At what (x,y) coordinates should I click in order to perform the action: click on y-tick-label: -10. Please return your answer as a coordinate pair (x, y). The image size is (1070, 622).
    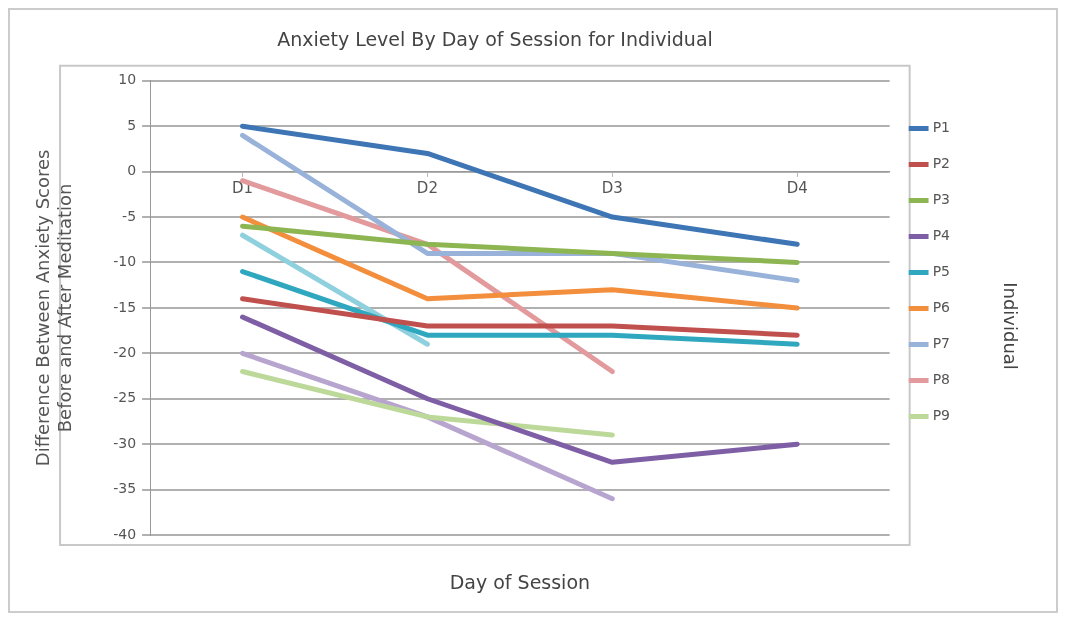
    Looking at the image, I should click on (125, 261).